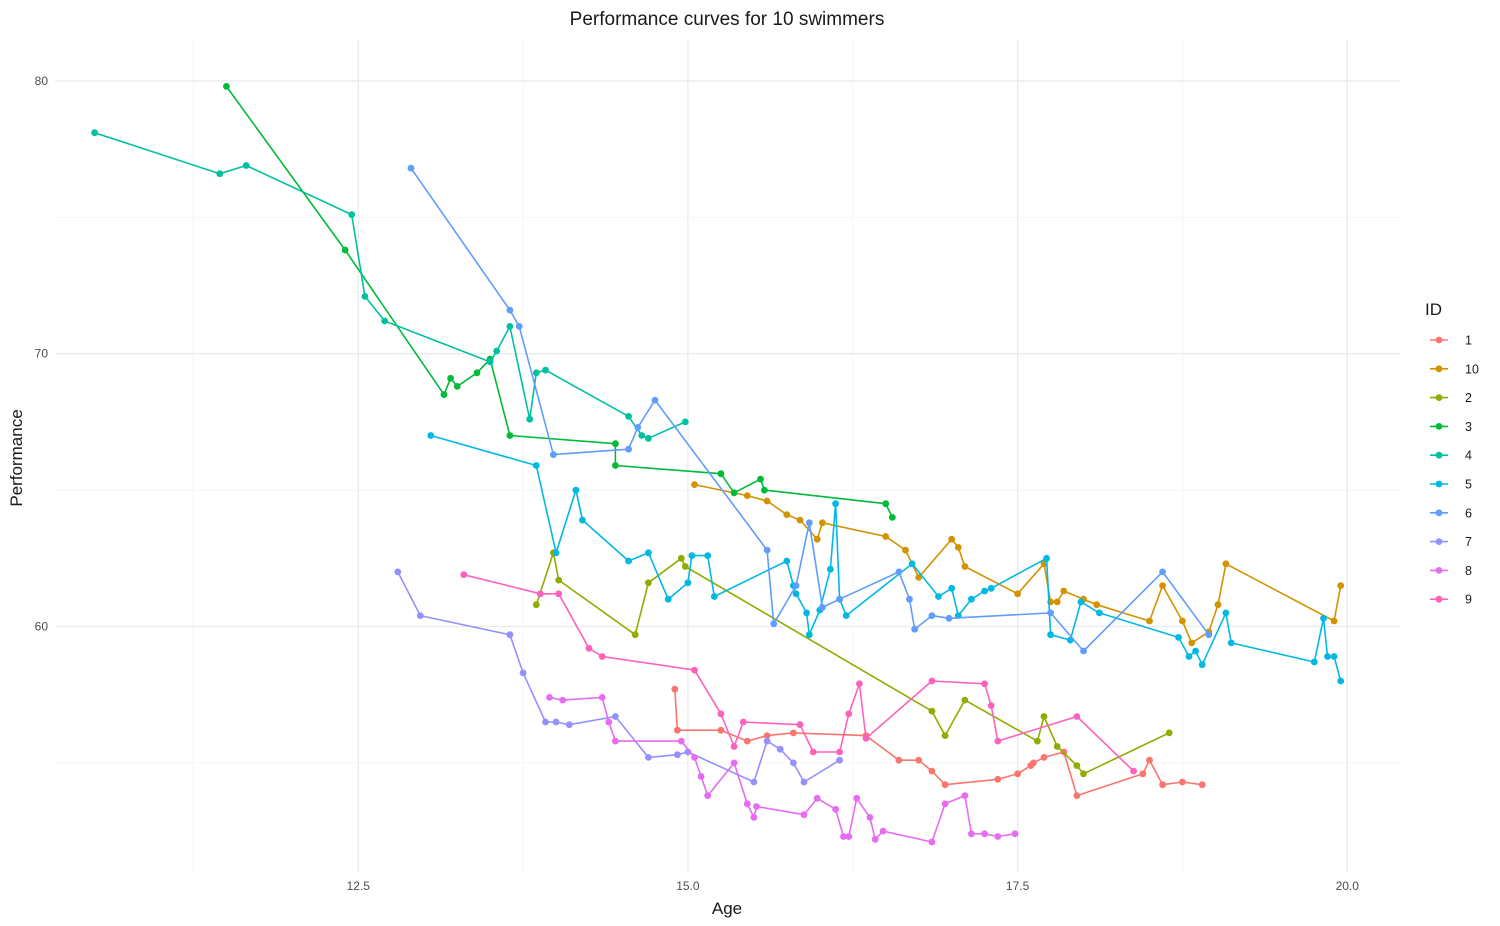 The image size is (1500, 926). Describe the element at coordinates (16, 457) in the screenshot. I see `y-axis-title: Performance` at that location.